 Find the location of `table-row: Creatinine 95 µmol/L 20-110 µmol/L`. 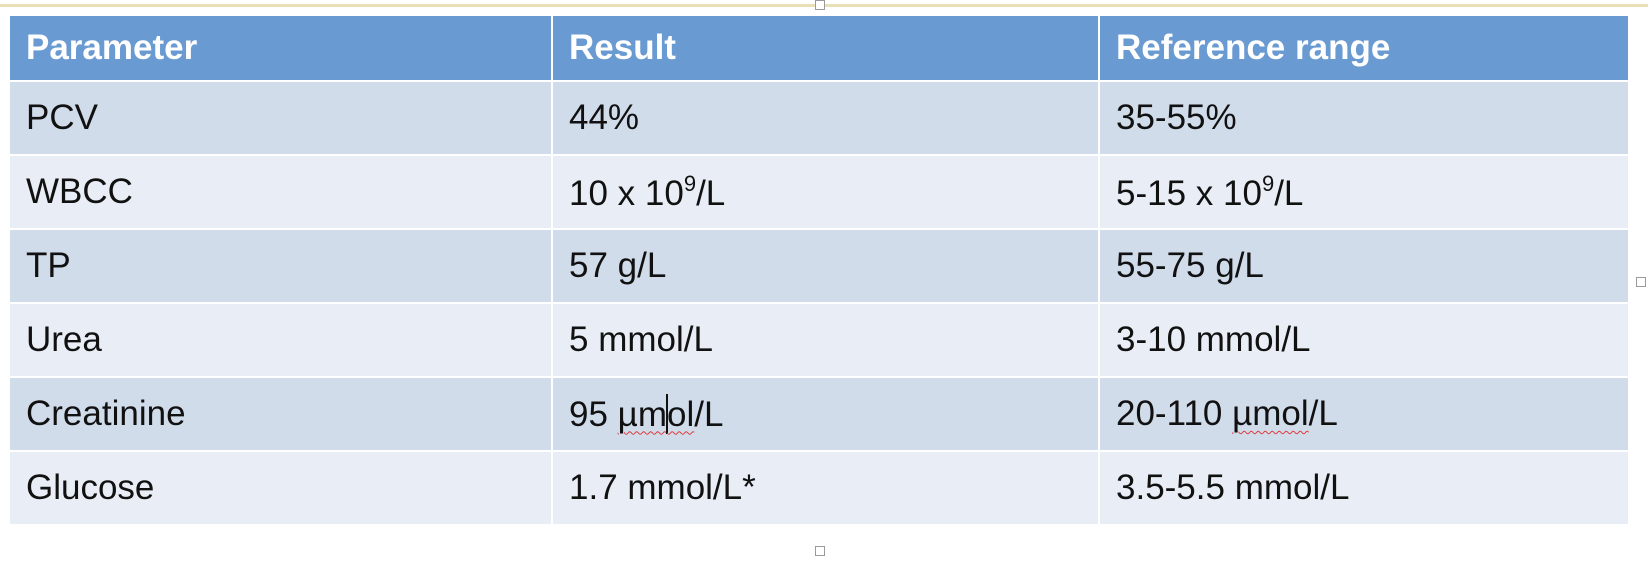

table-row: Creatinine 95 µmol/L 20-110 µmol/L is located at coordinates (819, 414).